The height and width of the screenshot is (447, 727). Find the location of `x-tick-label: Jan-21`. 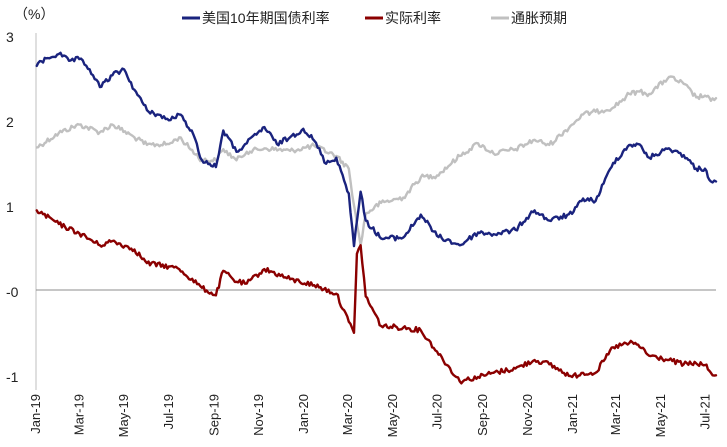

x-tick-label: Jan-21 is located at coordinates (572, 414).